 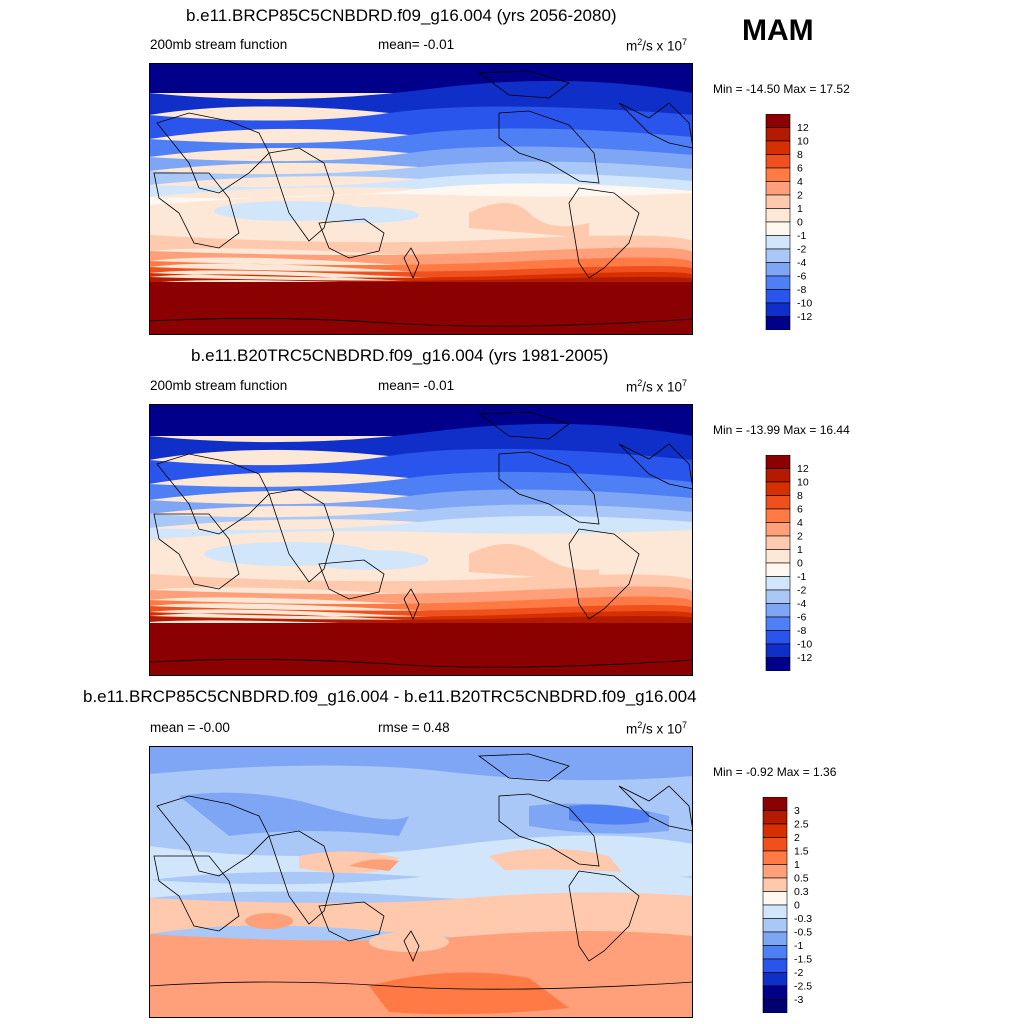 I want to click on colorbar-label: 2.5, so click(x=801, y=825).